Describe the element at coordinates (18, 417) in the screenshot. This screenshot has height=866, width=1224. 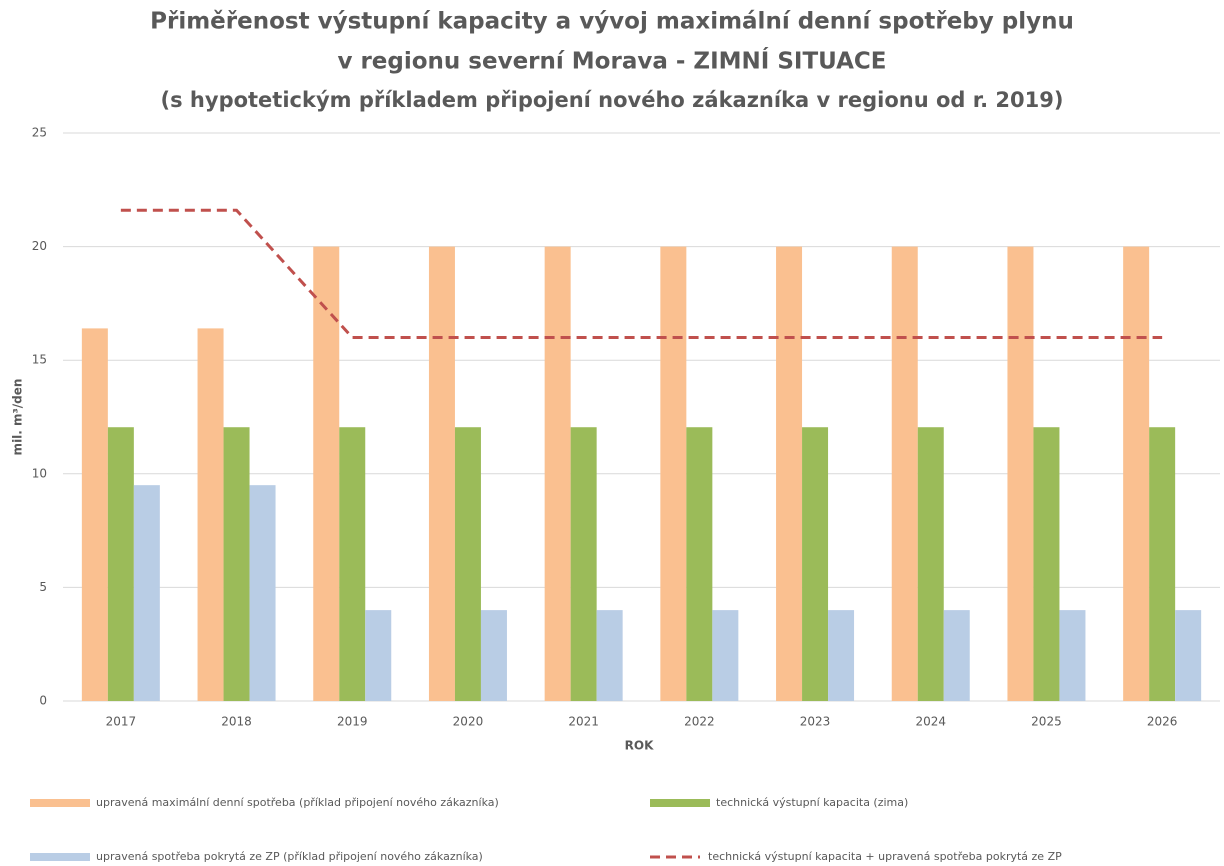
I see `y-axis-label: mil. m³/den` at that location.